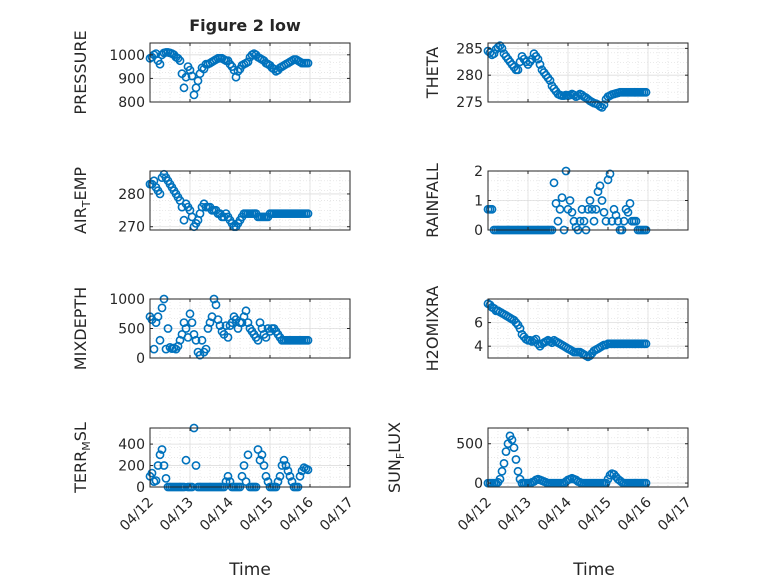 This screenshot has width=778, height=583. Describe the element at coordinates (80, 328) in the screenshot. I see `y-axis-label: MIXDEPTH` at that location.